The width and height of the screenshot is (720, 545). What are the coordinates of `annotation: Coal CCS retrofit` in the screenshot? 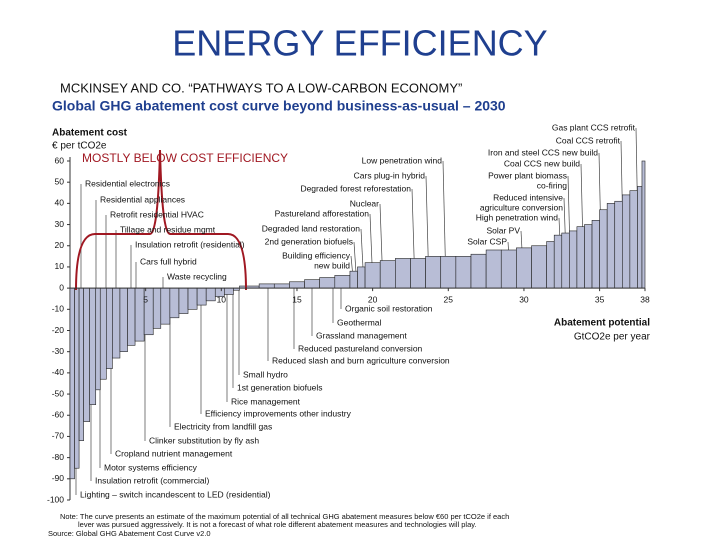 It's located at (588, 140).